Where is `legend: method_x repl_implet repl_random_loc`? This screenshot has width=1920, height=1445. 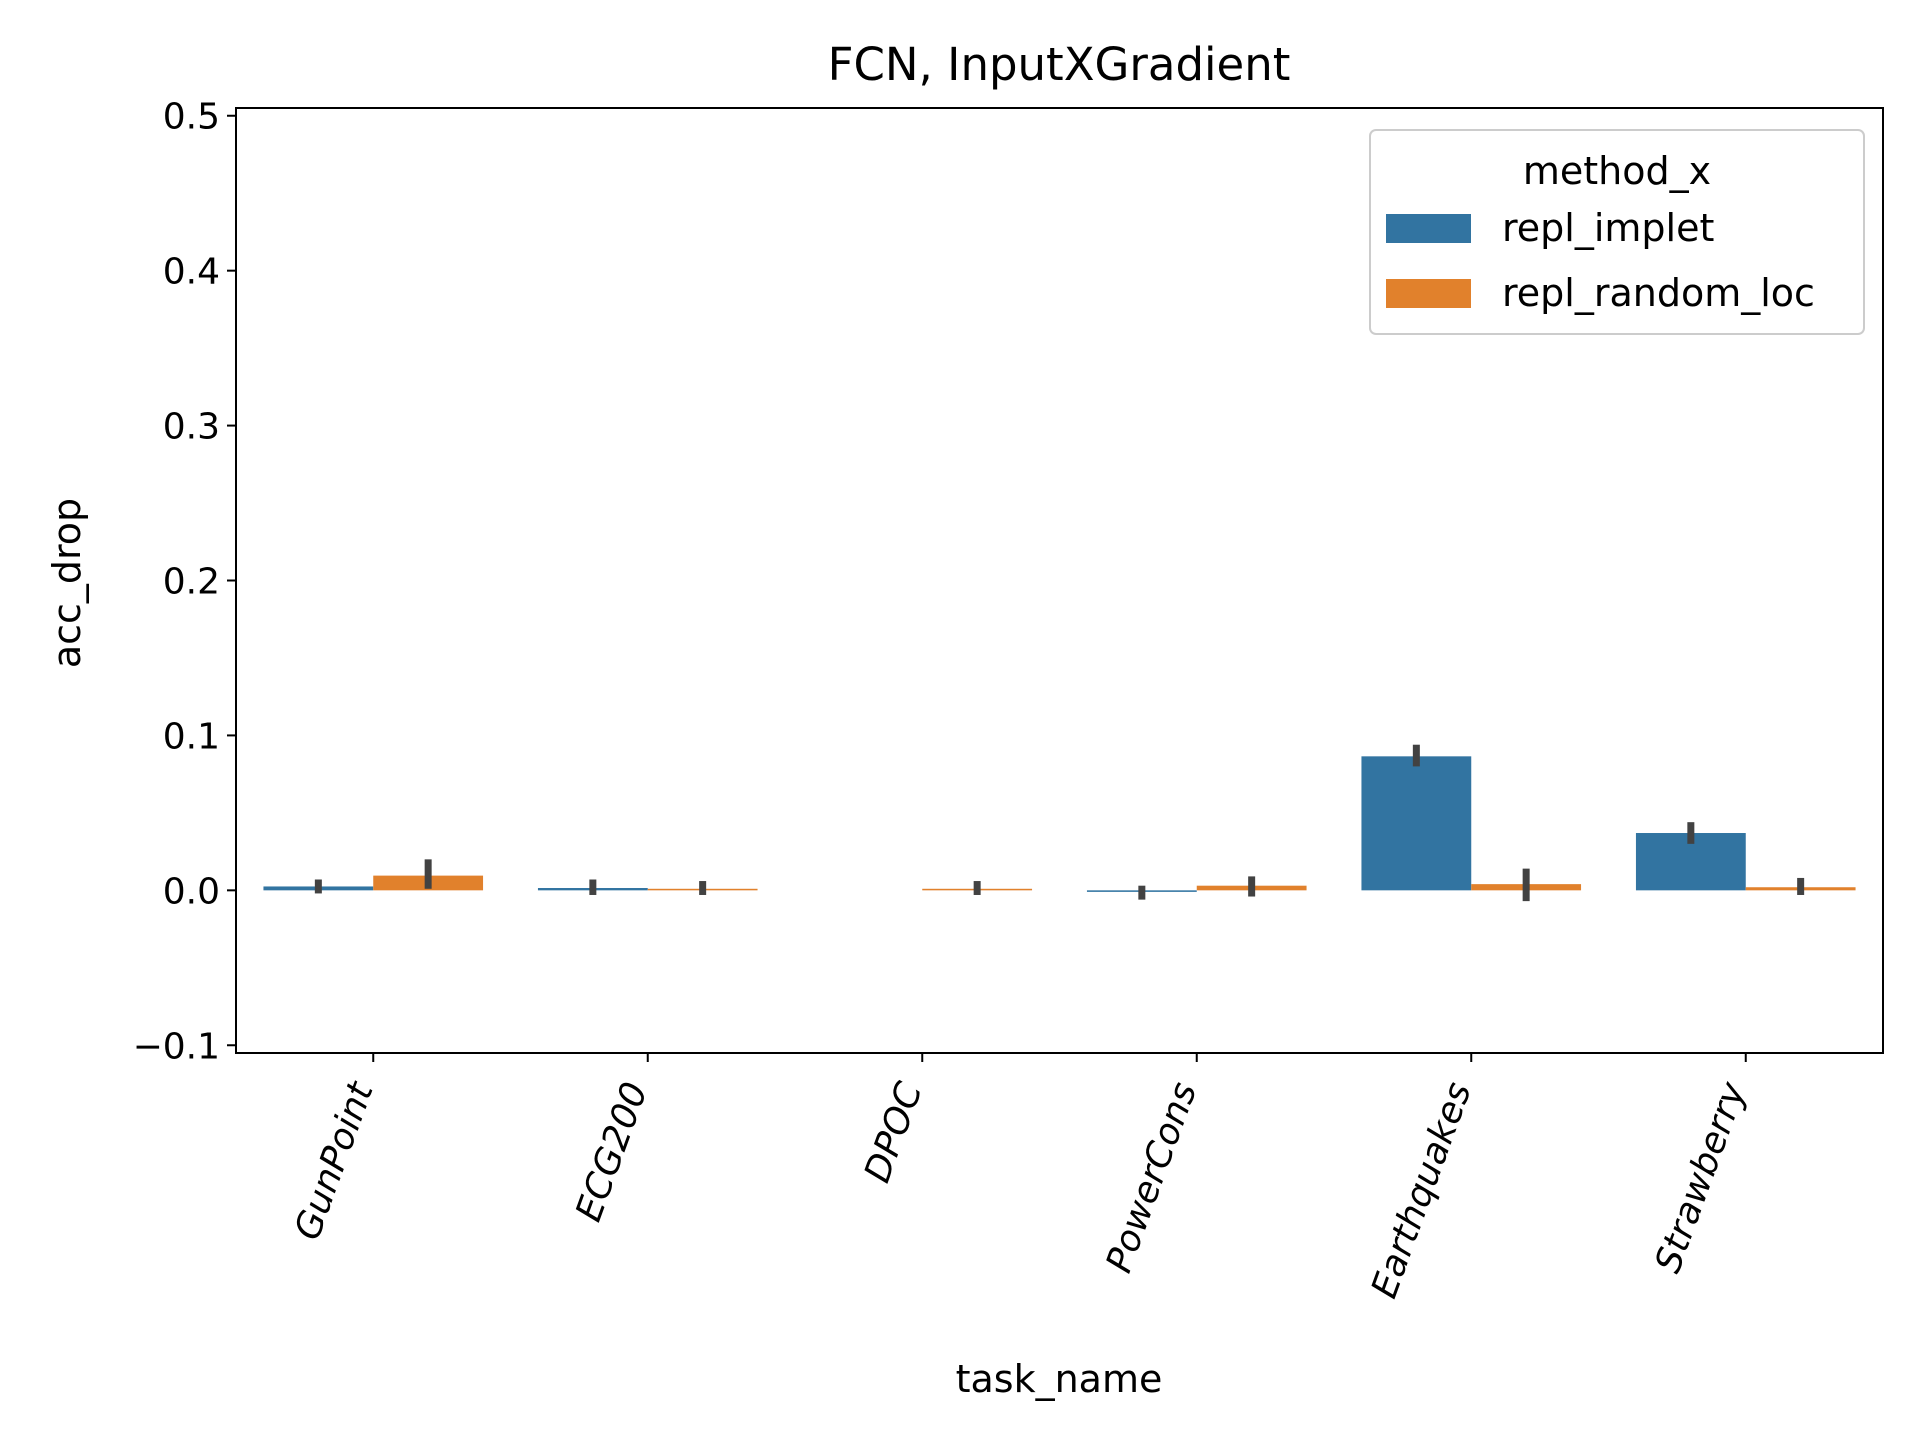
legend: method_x repl_implet repl_random_loc is located at coordinates (1617, 232).